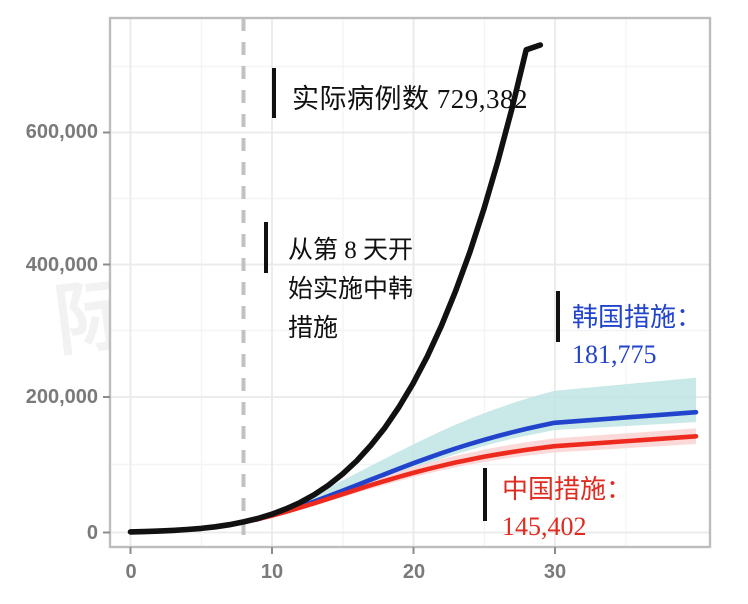 This screenshot has width=748, height=604. What do you see at coordinates (131, 572) in the screenshot?
I see `x-tick-label-0: 0` at bounding box center [131, 572].